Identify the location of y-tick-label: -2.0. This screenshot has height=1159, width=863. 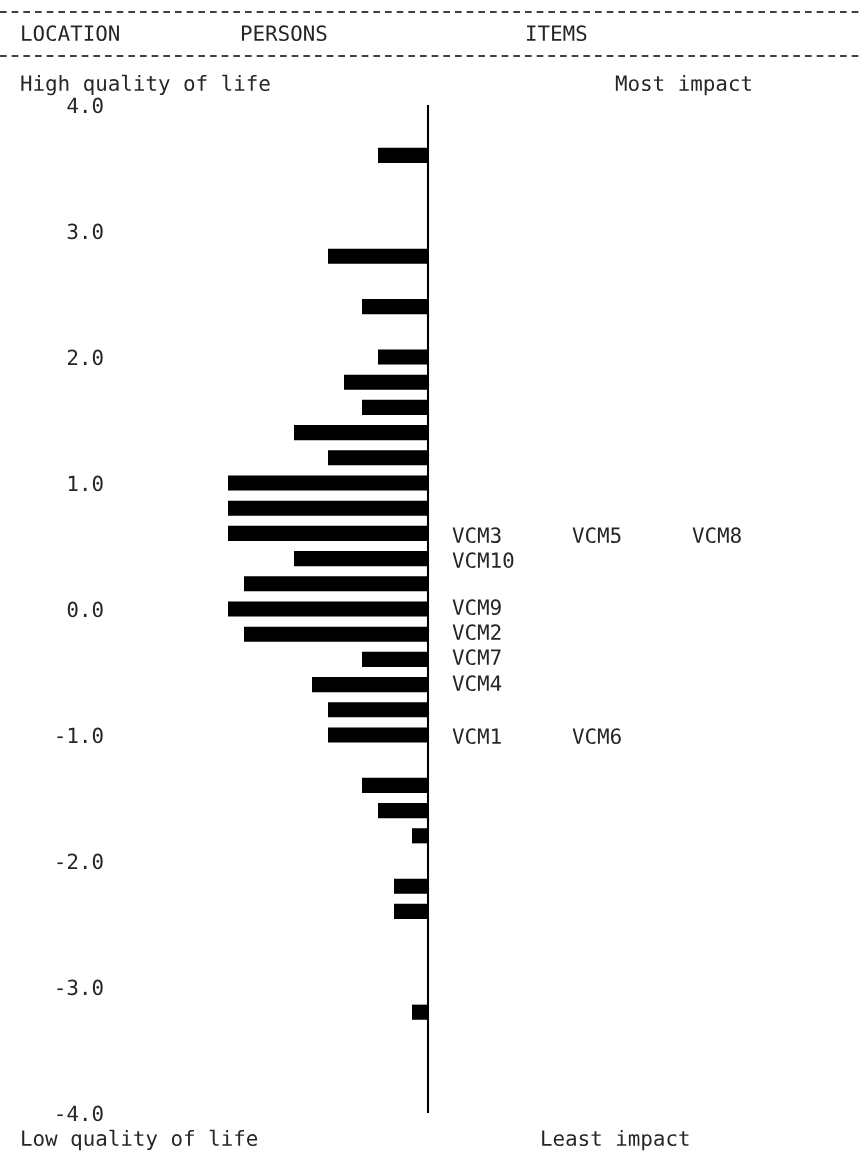
(80, 861).